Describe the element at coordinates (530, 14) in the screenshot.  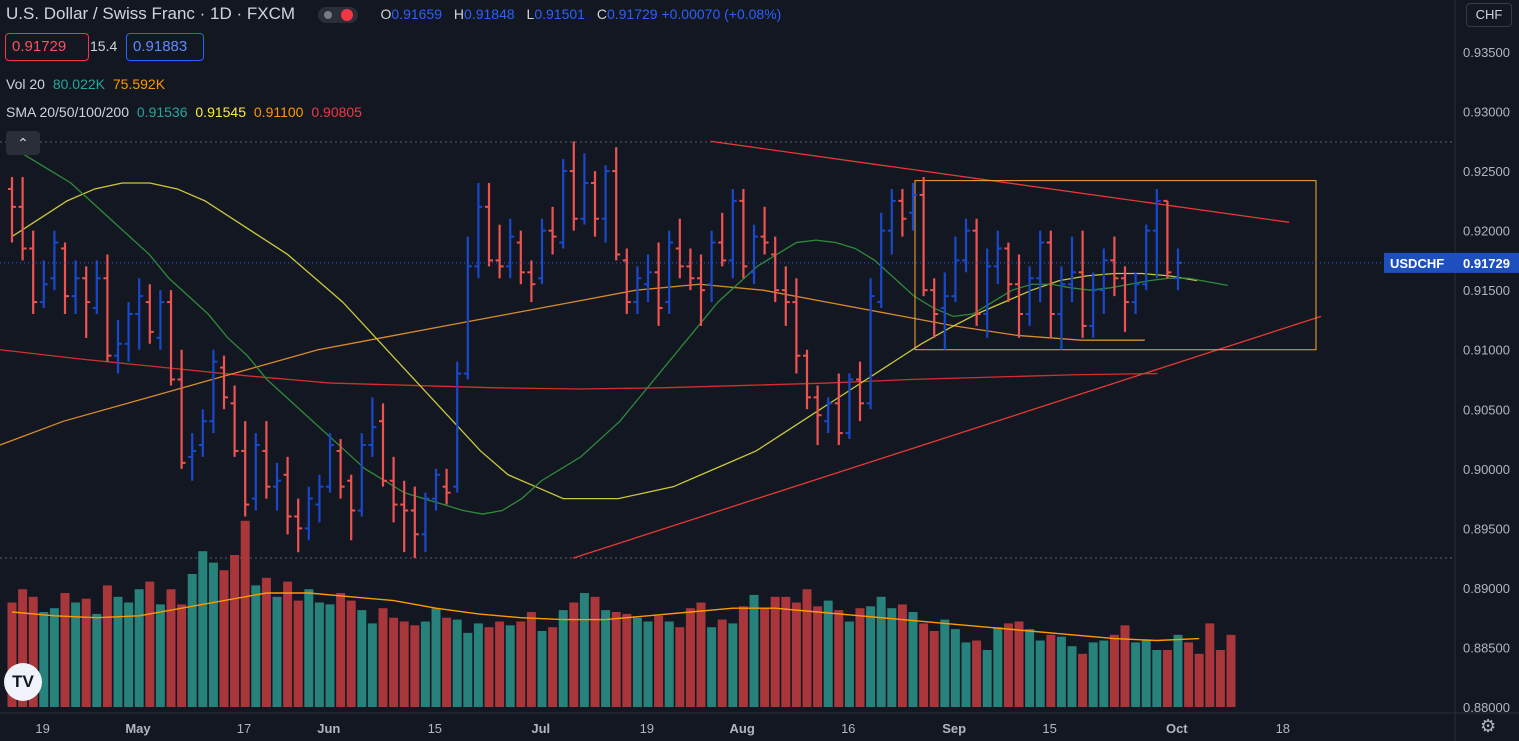
I see `low-key: L` at that location.